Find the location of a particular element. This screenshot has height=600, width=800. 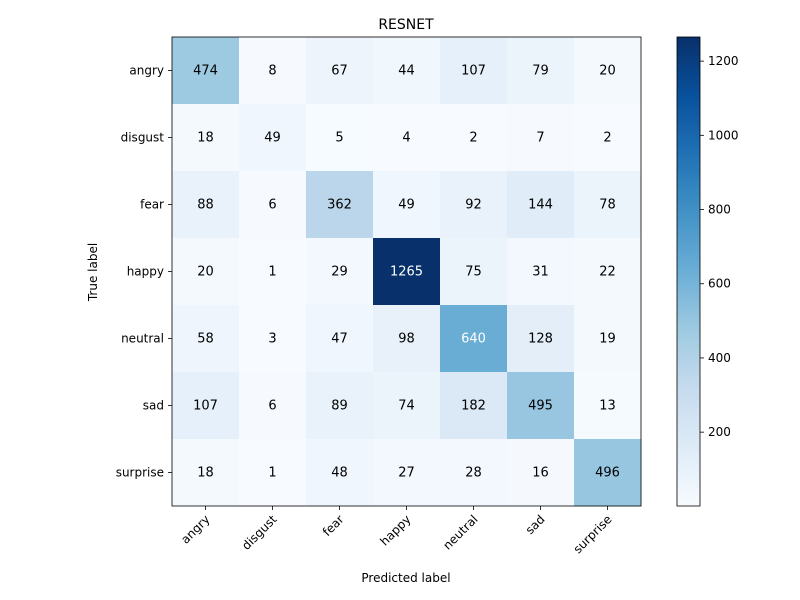

cell-value-label: 44 is located at coordinates (406, 71).